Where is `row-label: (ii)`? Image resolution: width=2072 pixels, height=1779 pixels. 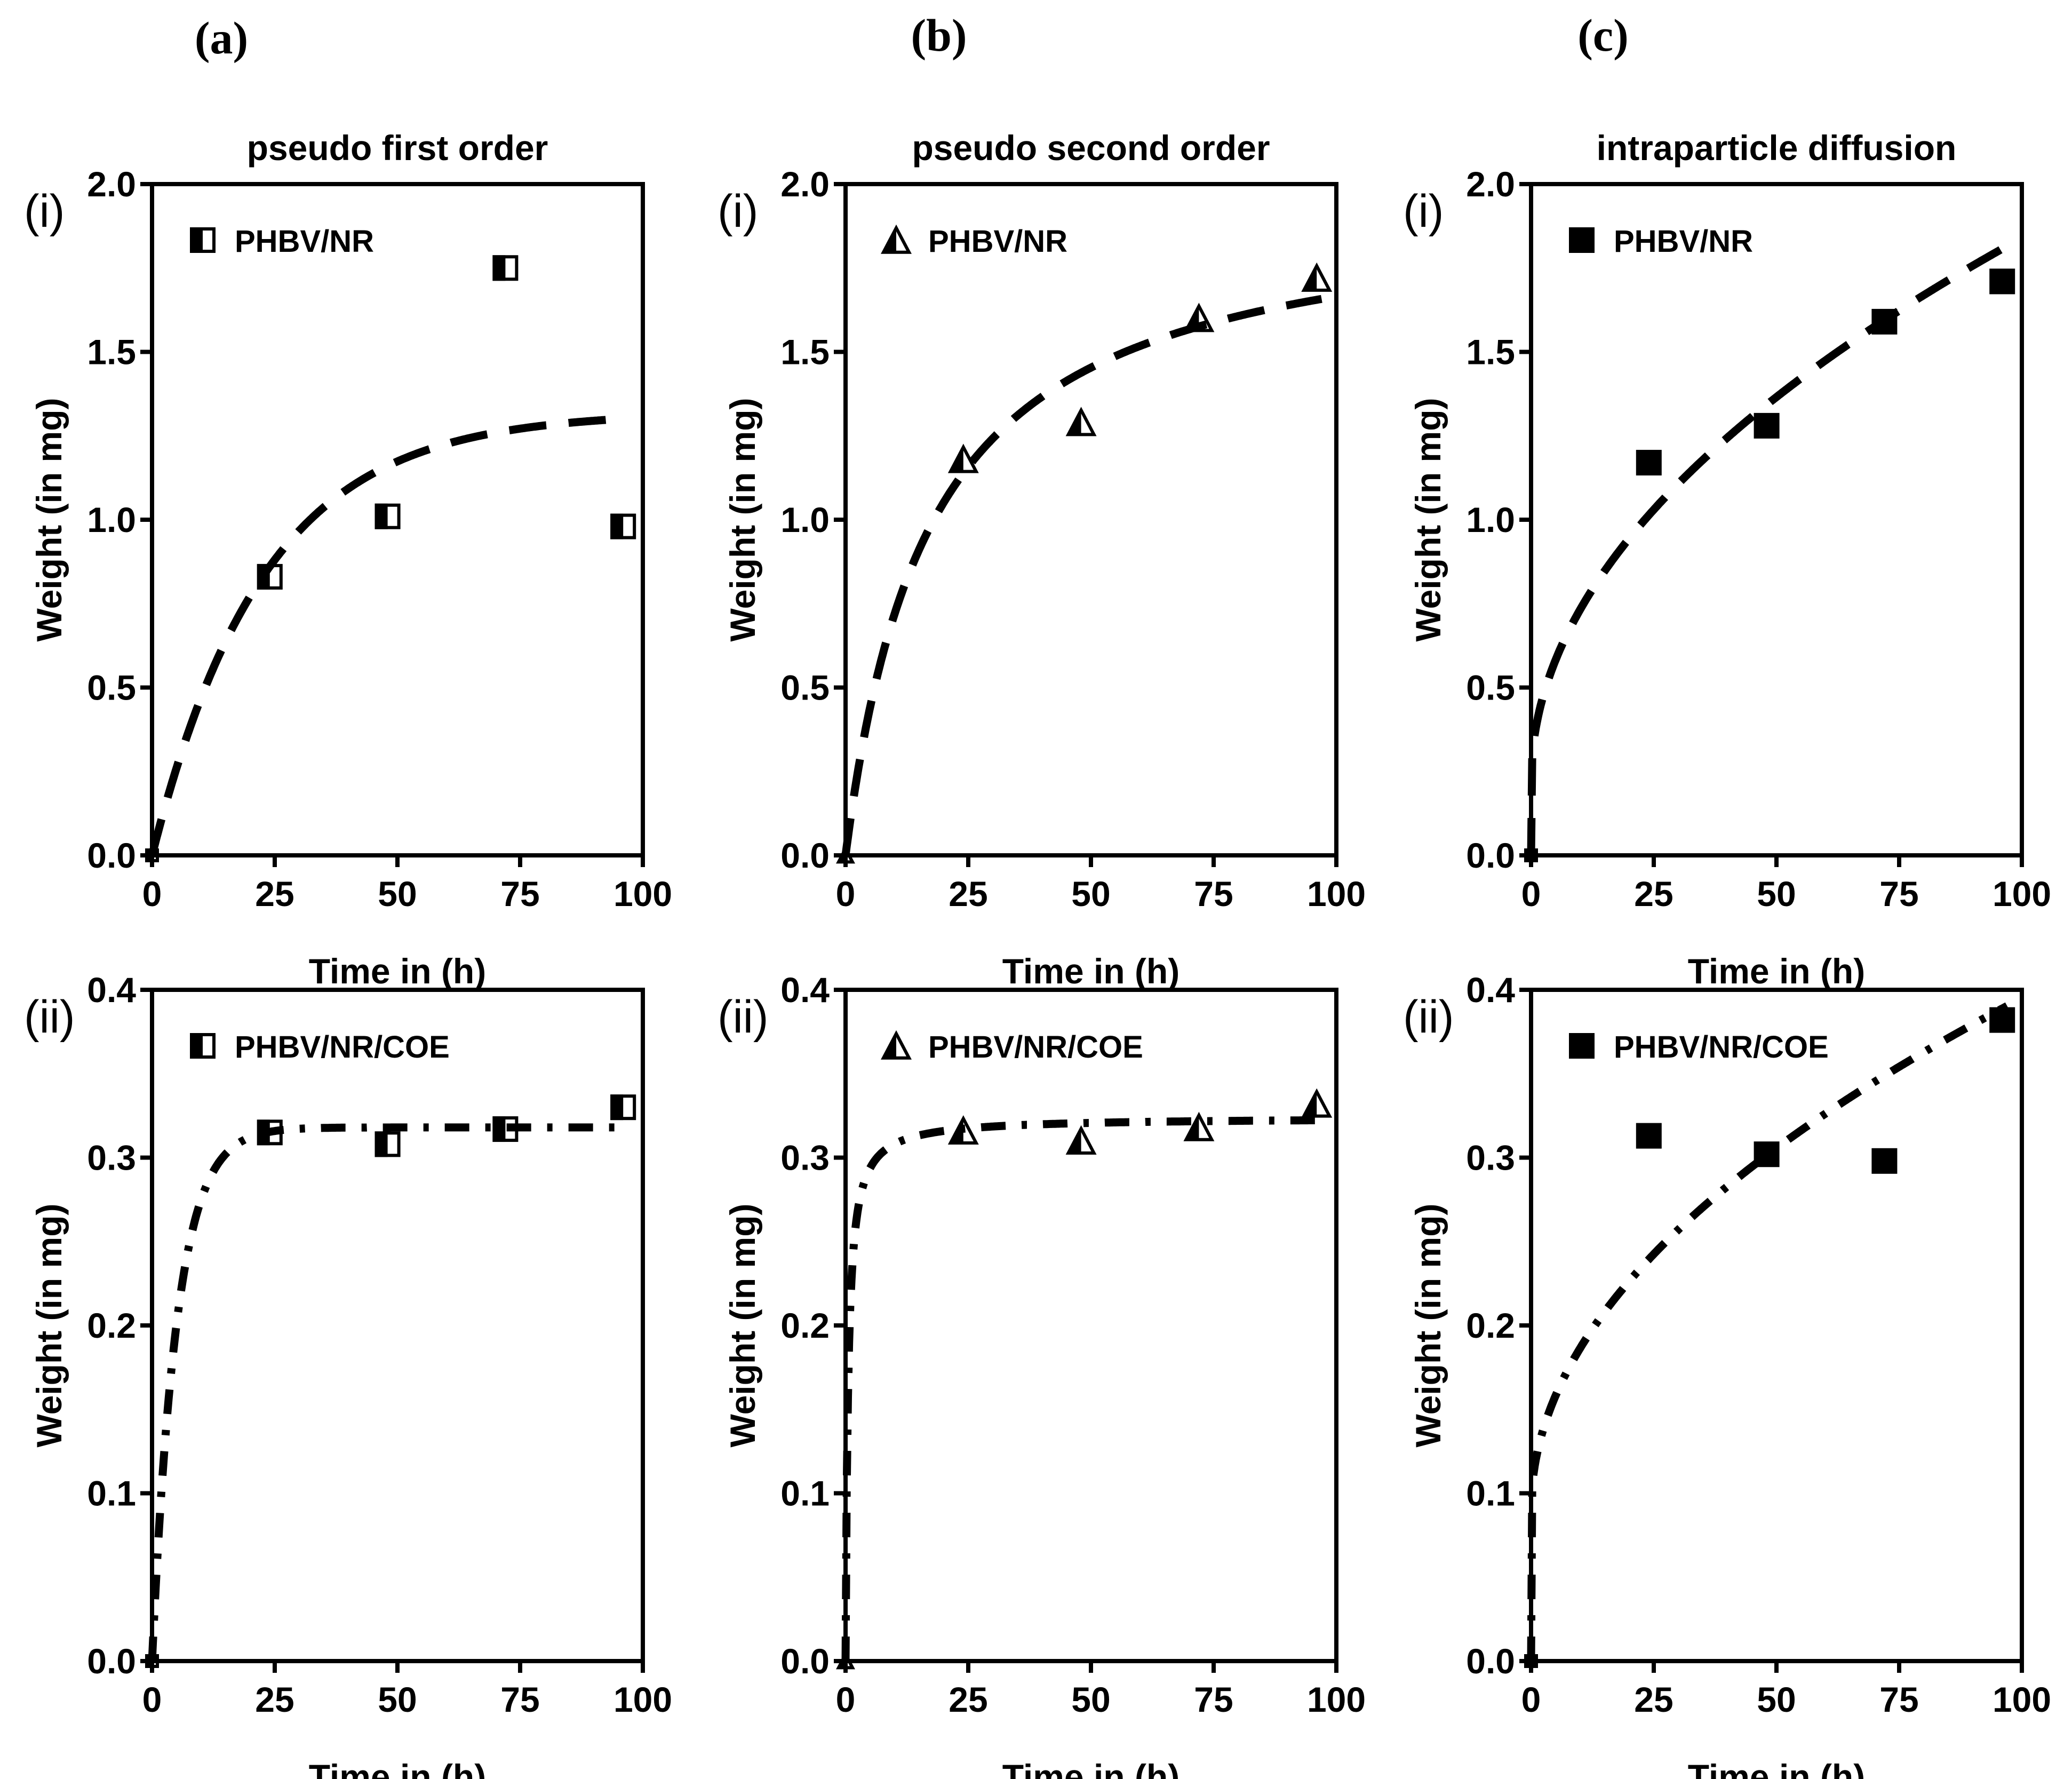
row-label: (ii) is located at coordinates (743, 1017).